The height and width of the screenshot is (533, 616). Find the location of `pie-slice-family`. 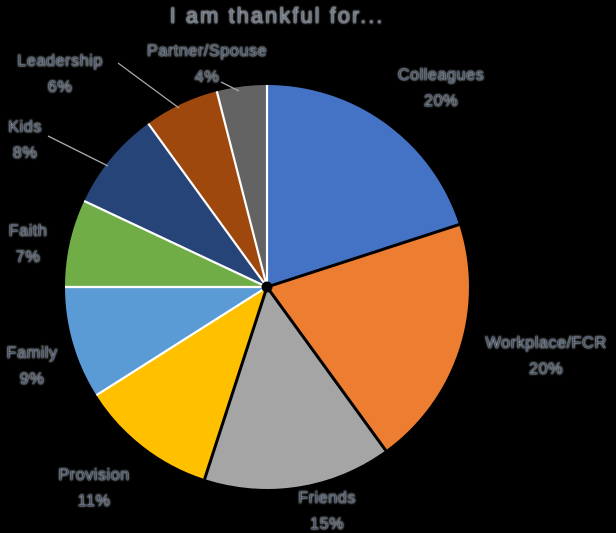

pie-slice-family is located at coordinates (166, 341).